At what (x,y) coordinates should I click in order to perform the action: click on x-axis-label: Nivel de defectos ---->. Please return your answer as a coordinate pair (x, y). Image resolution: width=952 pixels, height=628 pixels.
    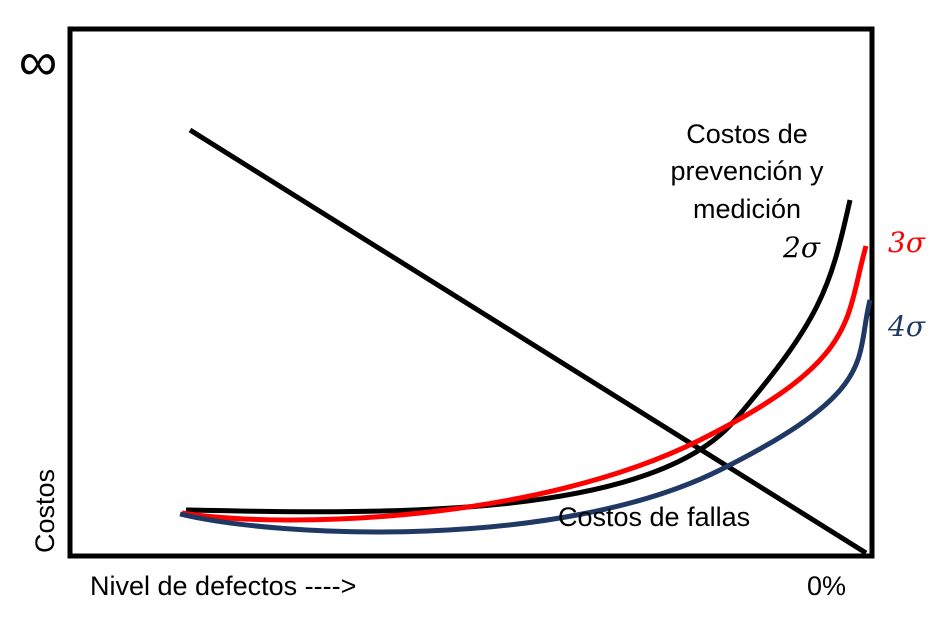
    Looking at the image, I should click on (223, 586).